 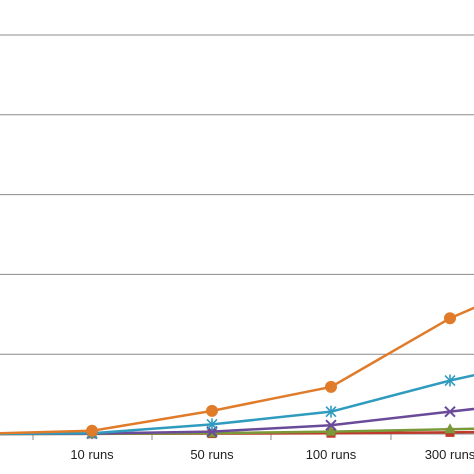 I want to click on x-tick-label-300-runs: 300 runs, so click(x=449, y=454).